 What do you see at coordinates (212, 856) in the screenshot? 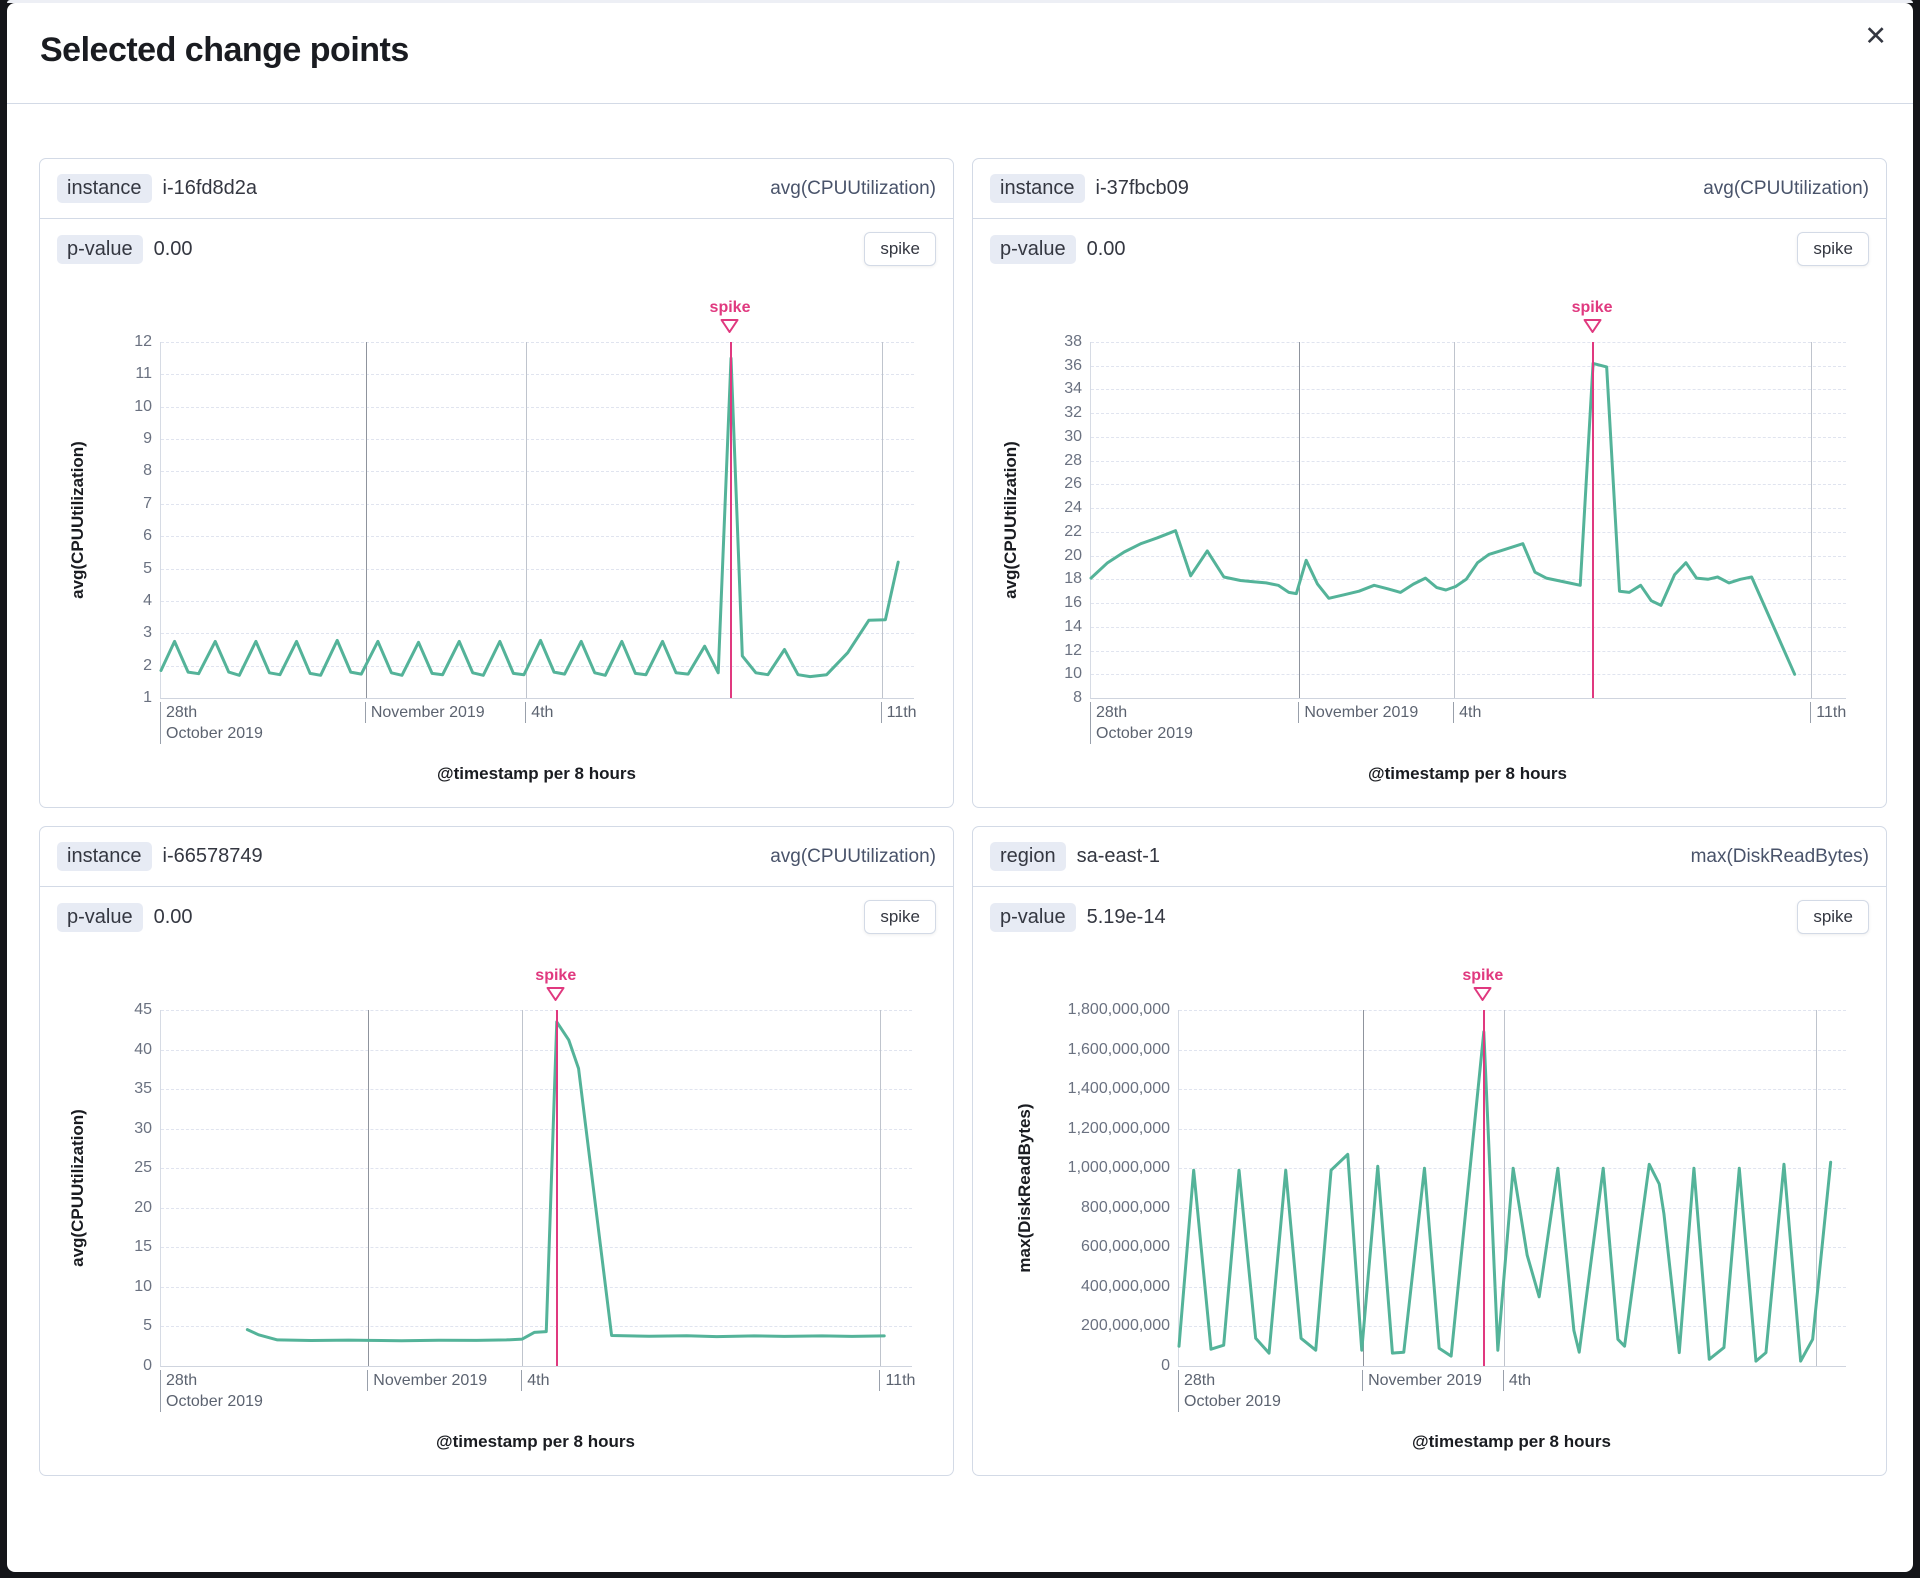
I see `split-value: i-66578749` at bounding box center [212, 856].